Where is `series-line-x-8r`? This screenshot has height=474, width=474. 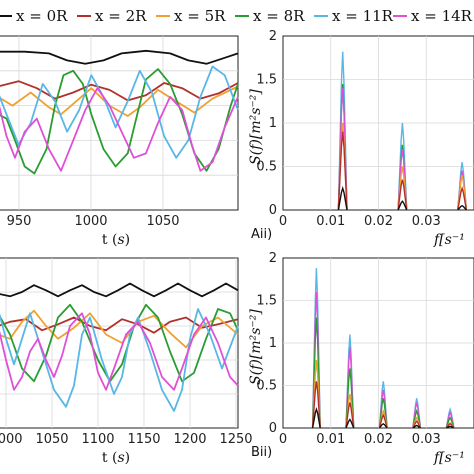
series-line-x-8r is located at coordinates (119, 343).